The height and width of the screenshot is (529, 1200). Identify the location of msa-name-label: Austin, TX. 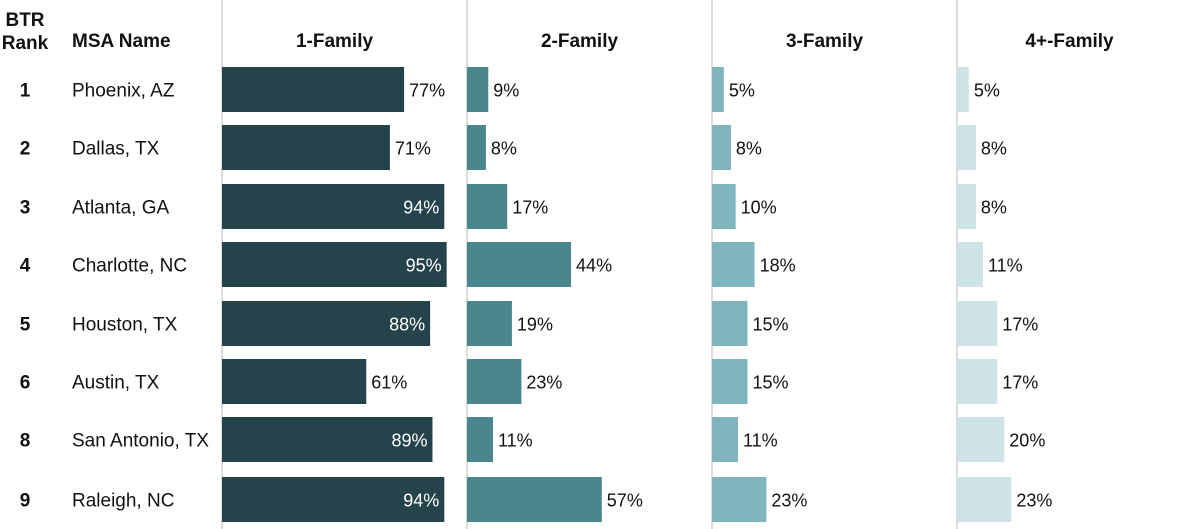
(116, 383).